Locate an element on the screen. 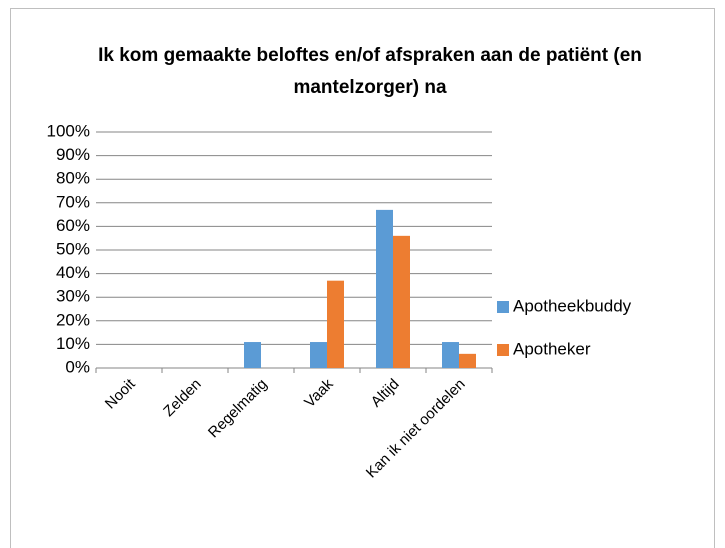 This screenshot has width=725, height=548. x-tick-label: Vaak is located at coordinates (319, 393).